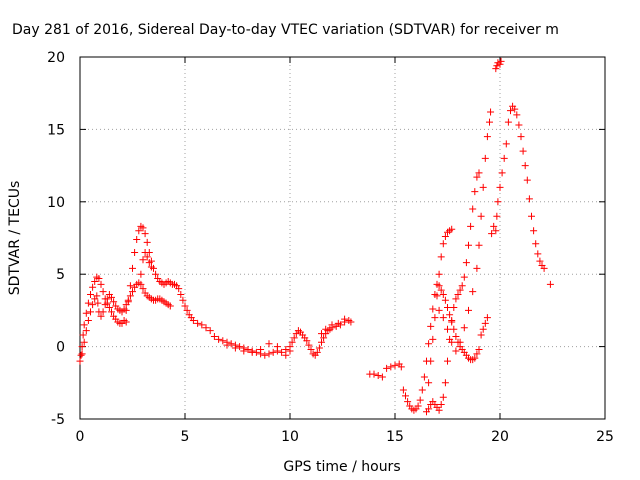 This screenshot has height=480, width=640. I want to click on y-tick-label: 5, so click(60, 275).